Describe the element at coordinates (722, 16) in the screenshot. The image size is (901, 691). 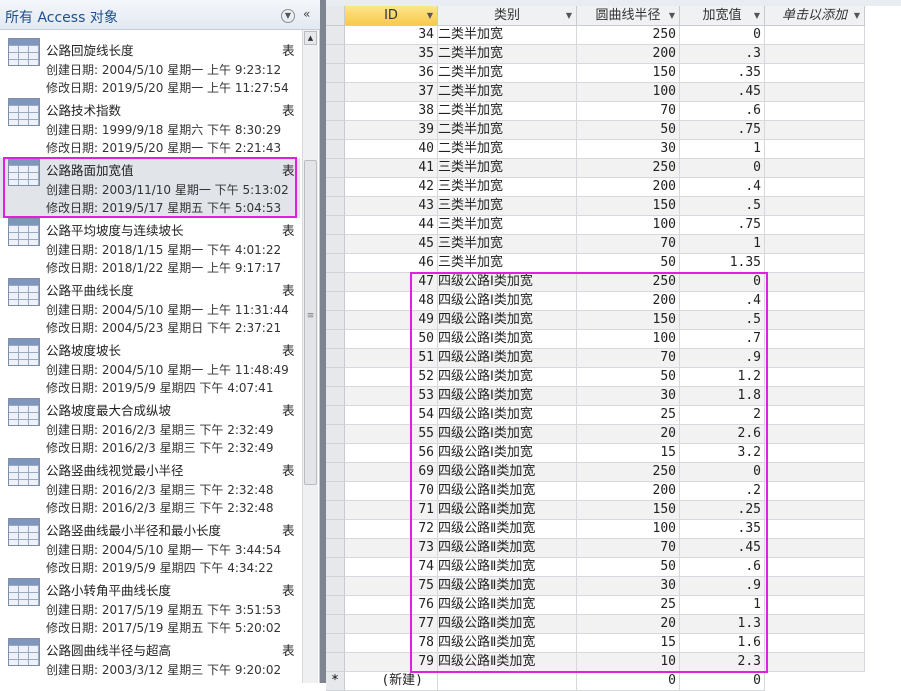
I see `column-header: 加宽值 ▼` at that location.